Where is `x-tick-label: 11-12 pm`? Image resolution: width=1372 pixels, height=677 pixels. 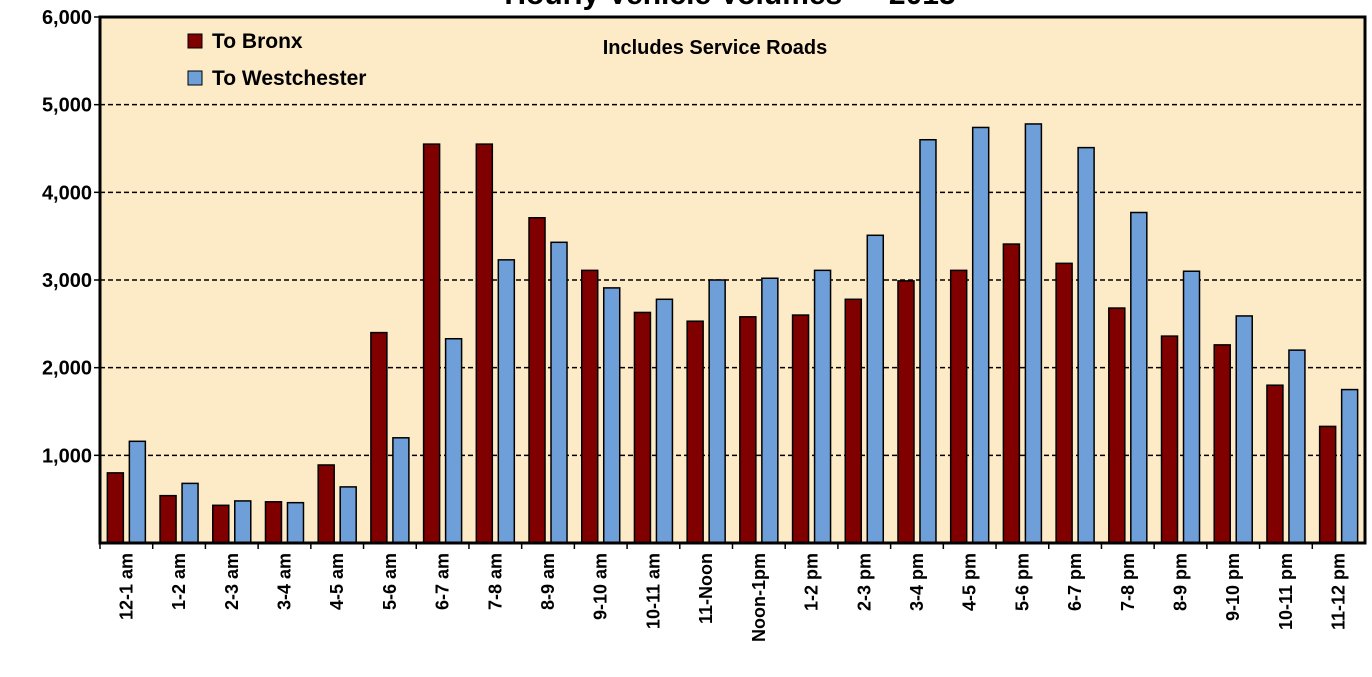
x-tick-label: 11-12 pm is located at coordinates (1339, 591).